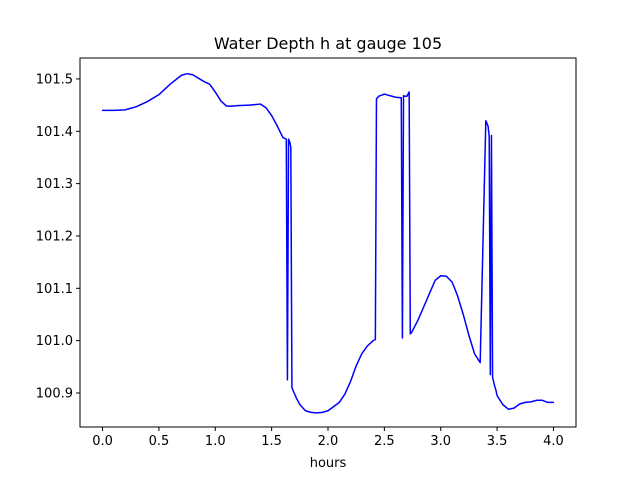 The image size is (640, 480). I want to click on x-tick-label: 2.0, so click(328, 441).